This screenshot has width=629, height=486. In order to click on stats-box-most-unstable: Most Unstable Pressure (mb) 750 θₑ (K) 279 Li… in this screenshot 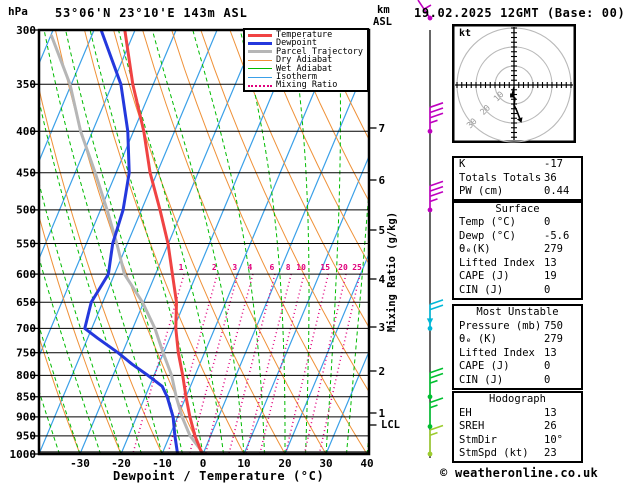, I will do `click(517, 347)`.